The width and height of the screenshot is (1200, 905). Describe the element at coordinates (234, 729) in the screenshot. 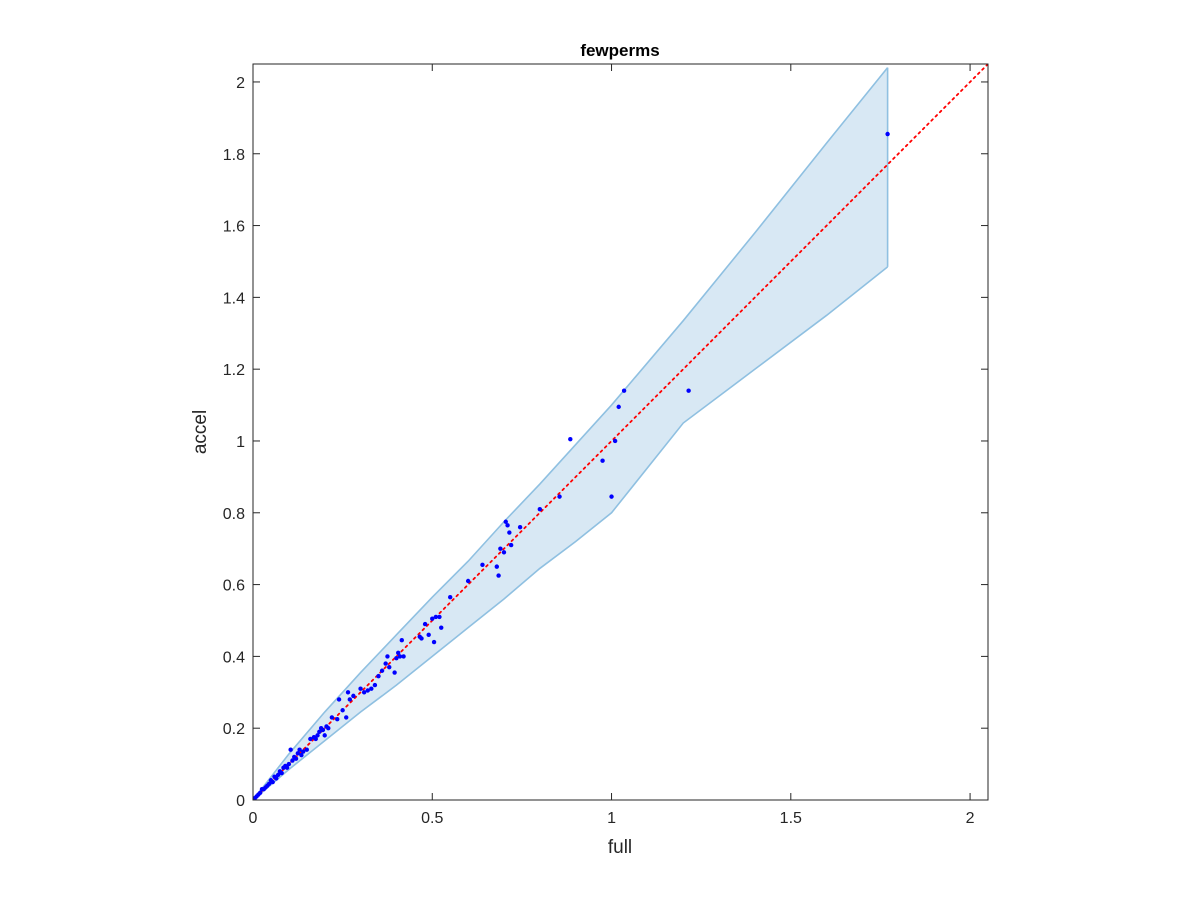

I see `y-tick-label: 0.2` at that location.